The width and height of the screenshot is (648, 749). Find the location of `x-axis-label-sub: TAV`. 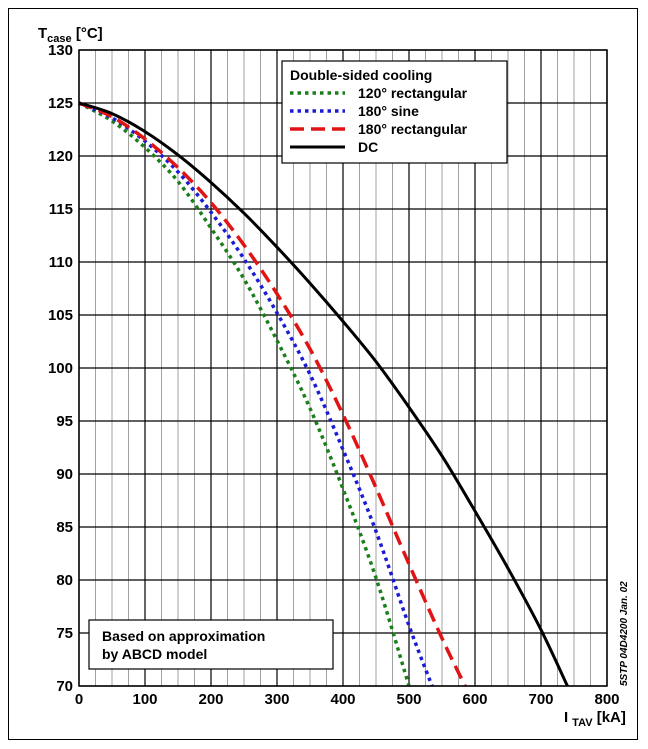

x-axis-label-sub: TAV is located at coordinates (582, 723).